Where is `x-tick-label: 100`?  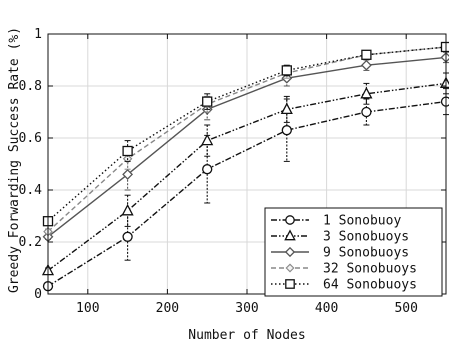
x-tick-label: 100 is located at coordinates (87, 308).